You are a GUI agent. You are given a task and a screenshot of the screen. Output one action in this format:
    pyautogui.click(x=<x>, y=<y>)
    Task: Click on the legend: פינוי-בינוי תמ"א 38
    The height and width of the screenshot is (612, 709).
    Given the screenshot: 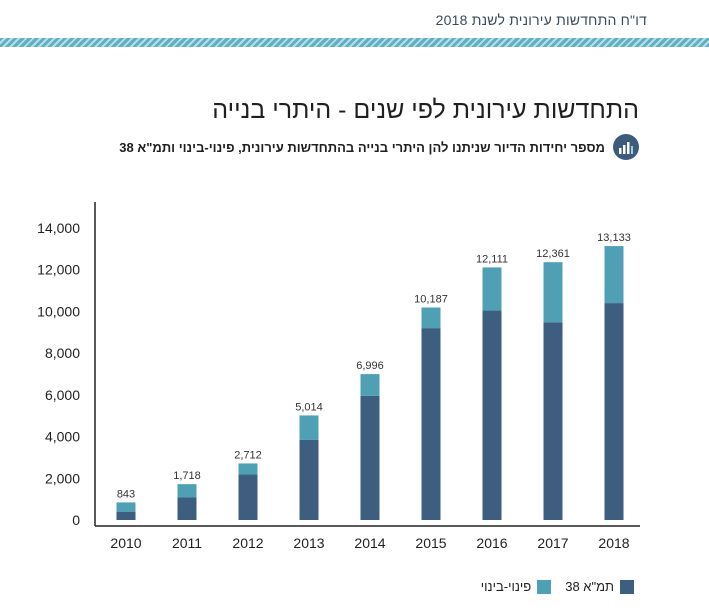 What is the action you would take?
    pyautogui.click(x=557, y=586)
    